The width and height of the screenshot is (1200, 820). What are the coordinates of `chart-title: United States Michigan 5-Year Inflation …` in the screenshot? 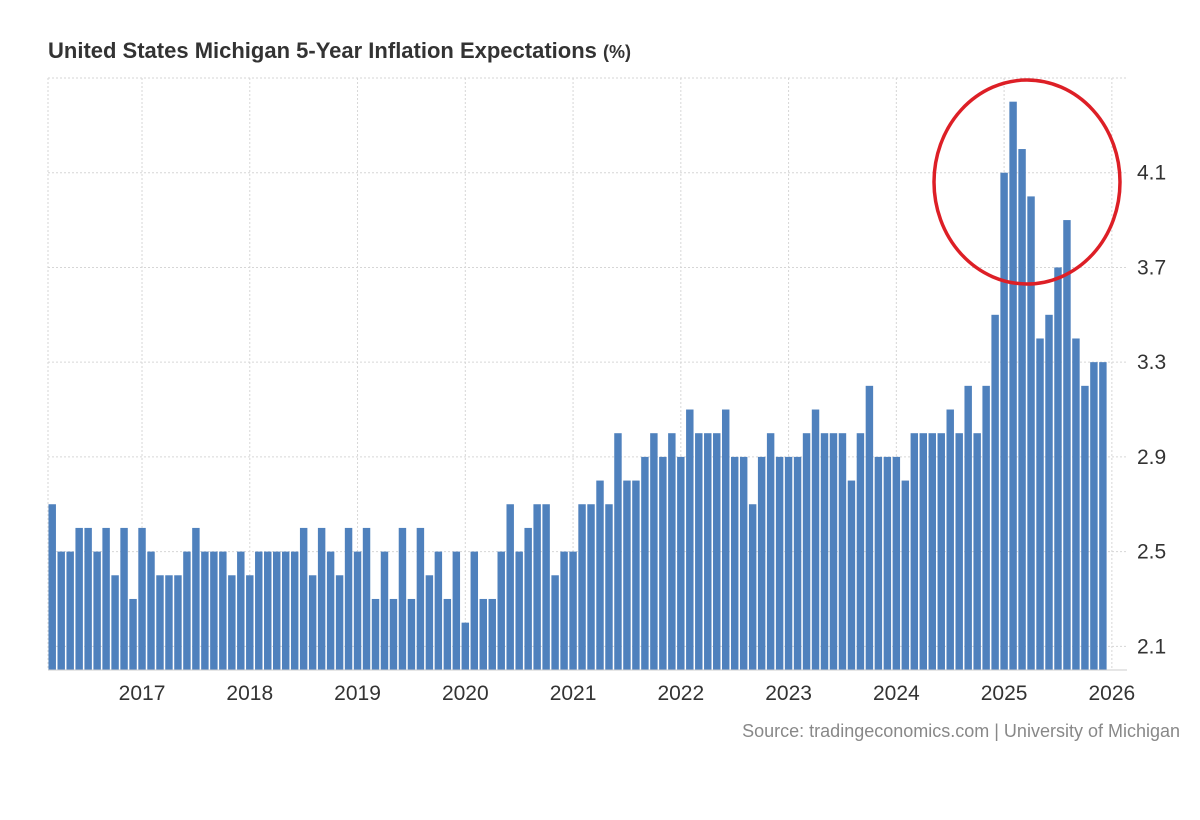 It's located at (339, 51).